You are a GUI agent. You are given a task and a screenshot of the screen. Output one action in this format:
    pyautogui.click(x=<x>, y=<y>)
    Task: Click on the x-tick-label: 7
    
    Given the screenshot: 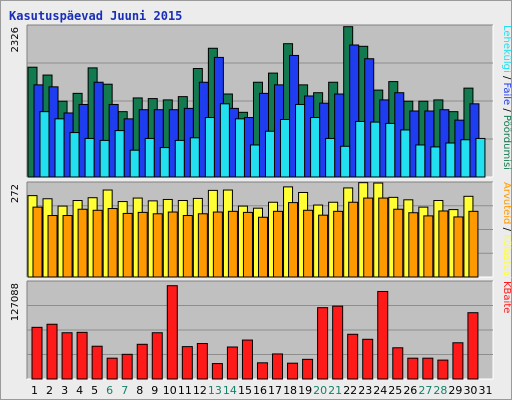 What is the action you would take?
    pyautogui.click(x=124, y=390)
    